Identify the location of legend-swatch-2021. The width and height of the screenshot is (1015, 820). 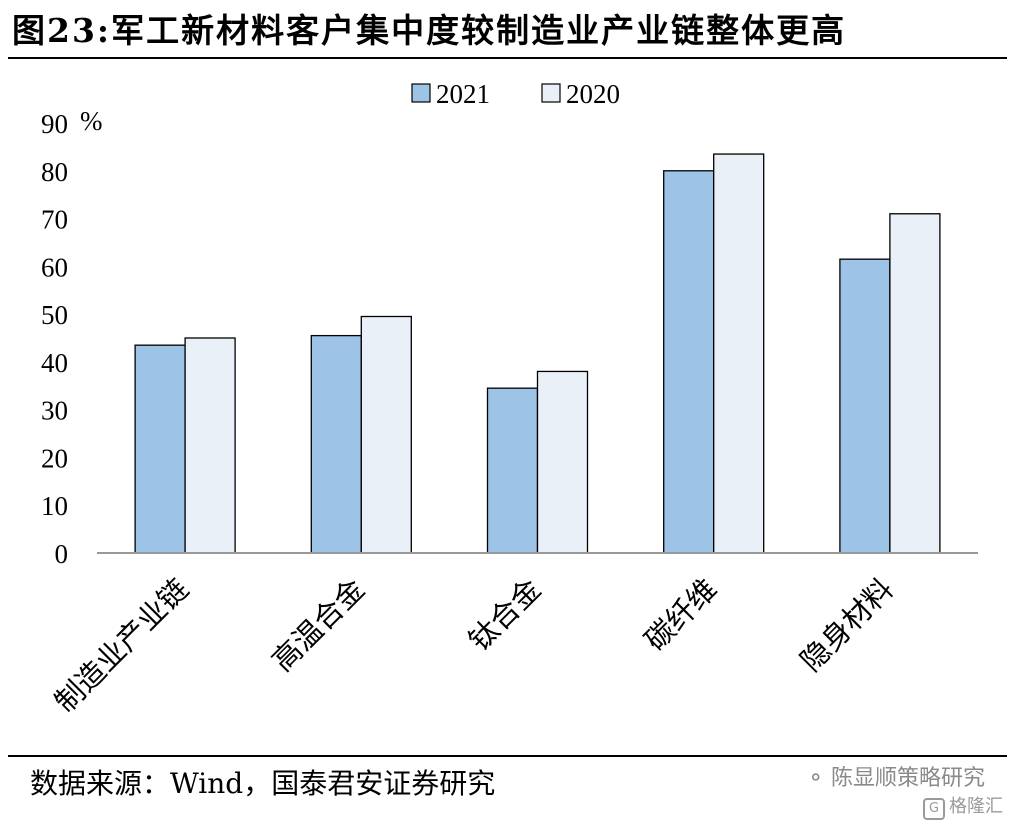
(421, 93).